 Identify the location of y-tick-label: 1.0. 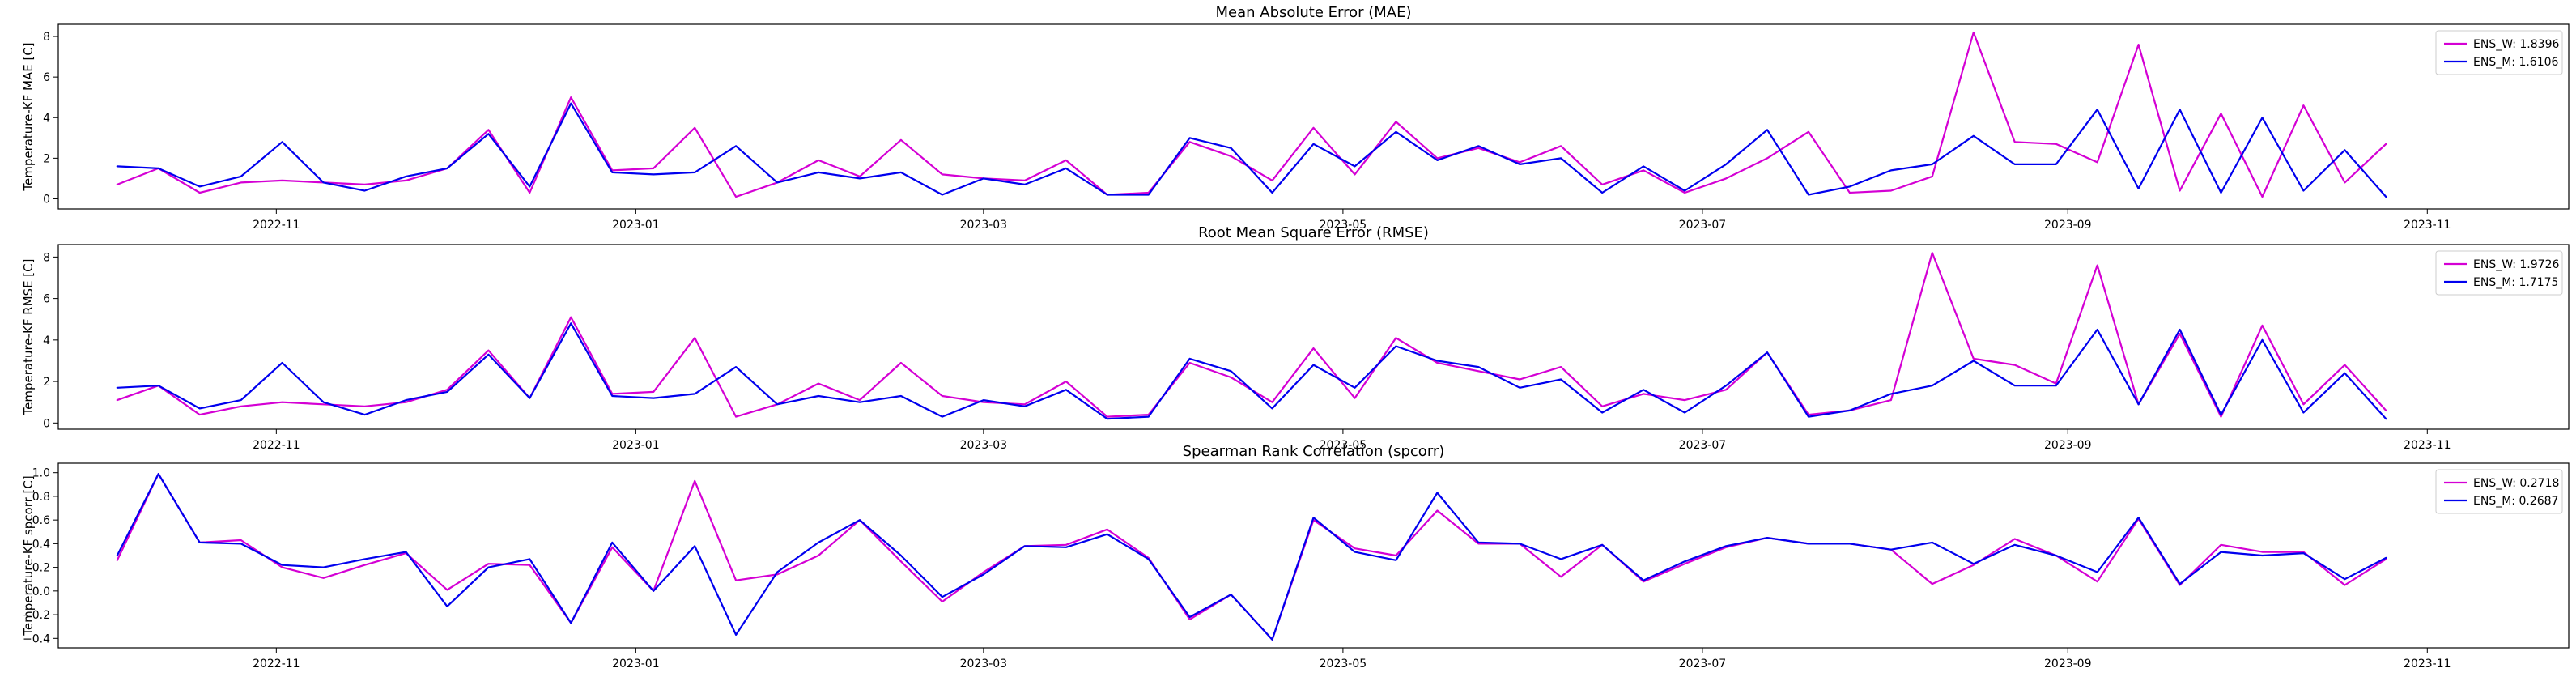
(41, 473).